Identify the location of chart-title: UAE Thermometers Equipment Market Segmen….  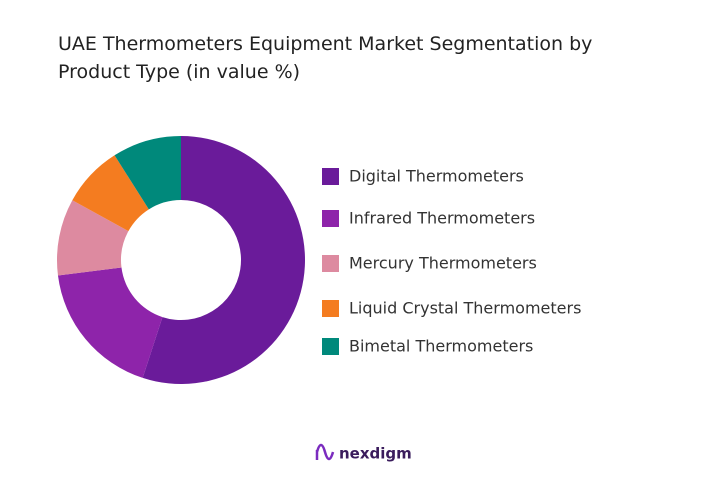
(325, 58).